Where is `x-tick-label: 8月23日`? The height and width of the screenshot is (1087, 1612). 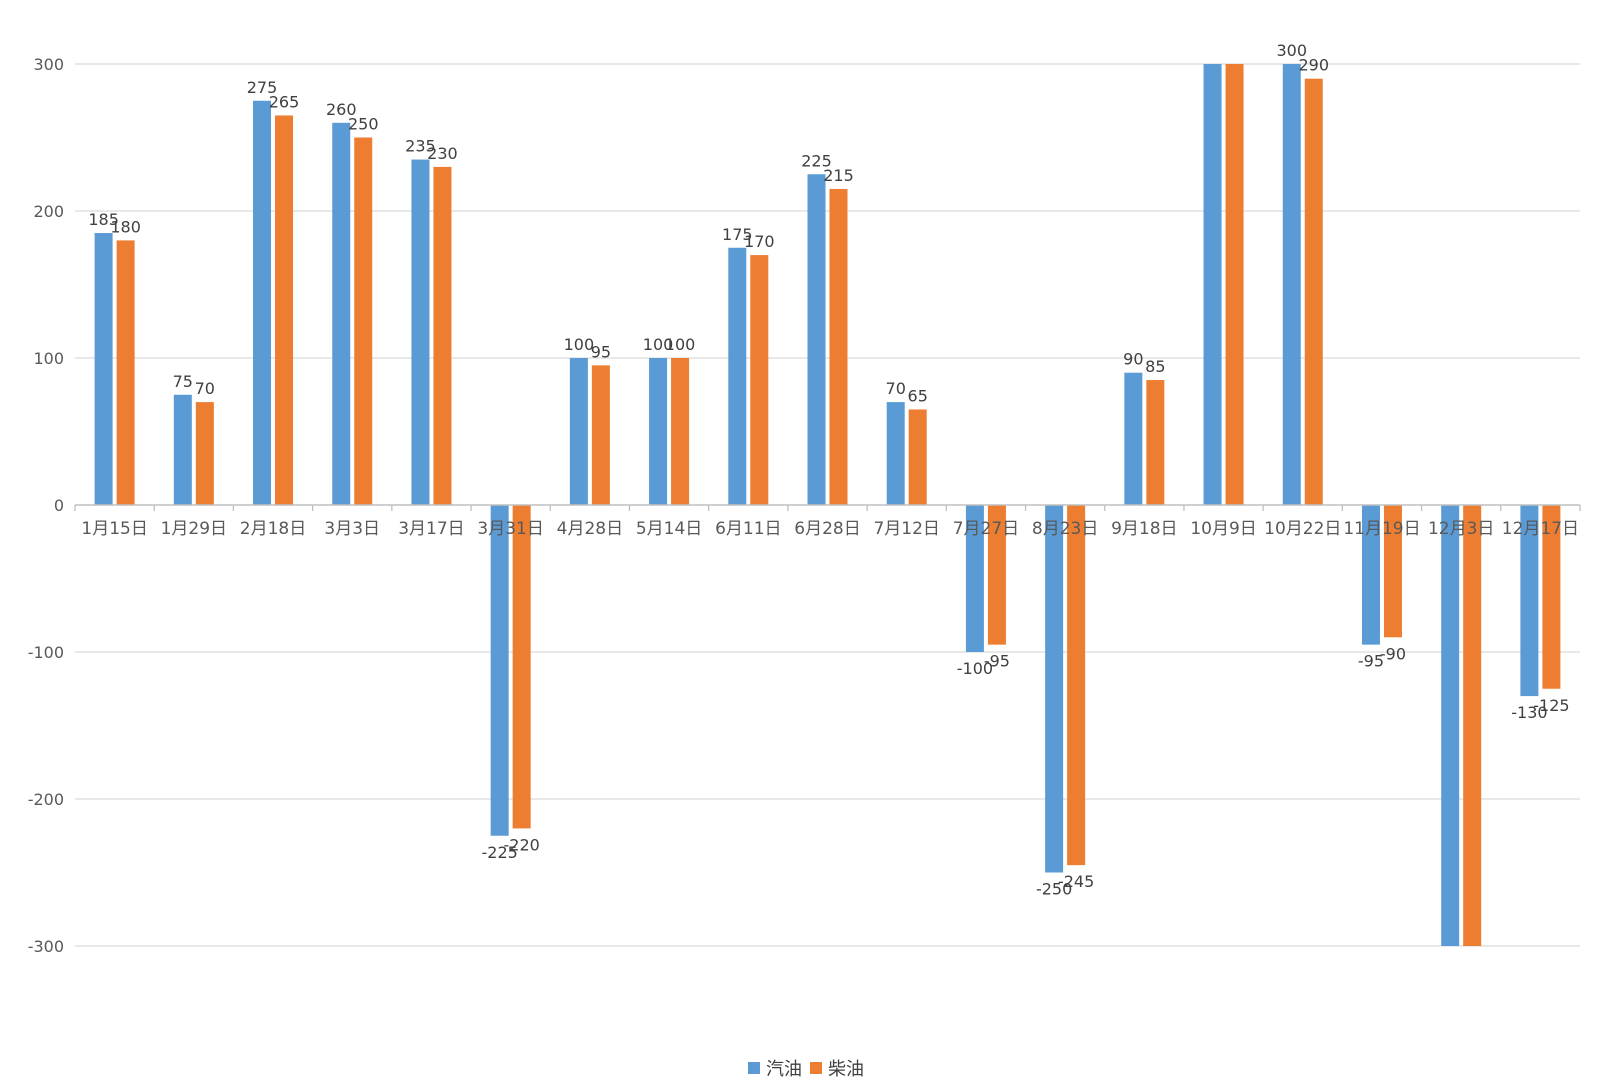 x-tick-label: 8月23日 is located at coordinates (1065, 529).